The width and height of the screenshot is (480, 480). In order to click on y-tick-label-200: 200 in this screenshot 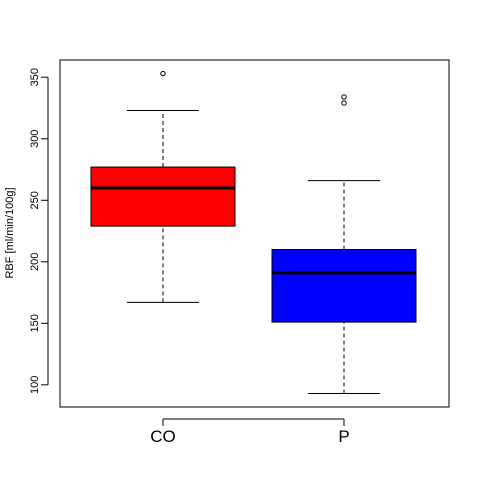, I will do `click(35, 262)`.